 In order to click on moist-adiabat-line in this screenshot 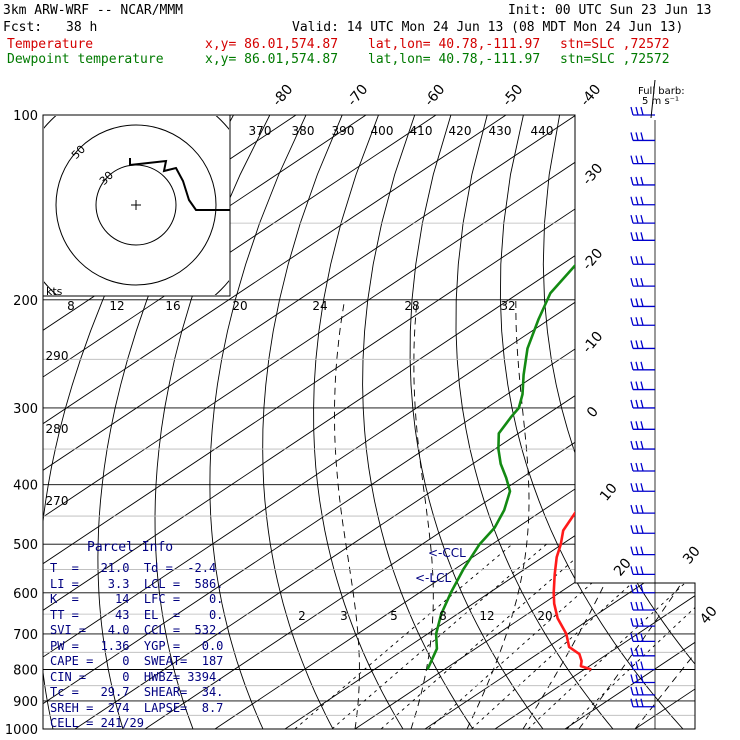, I will do `click(636, 514)`.